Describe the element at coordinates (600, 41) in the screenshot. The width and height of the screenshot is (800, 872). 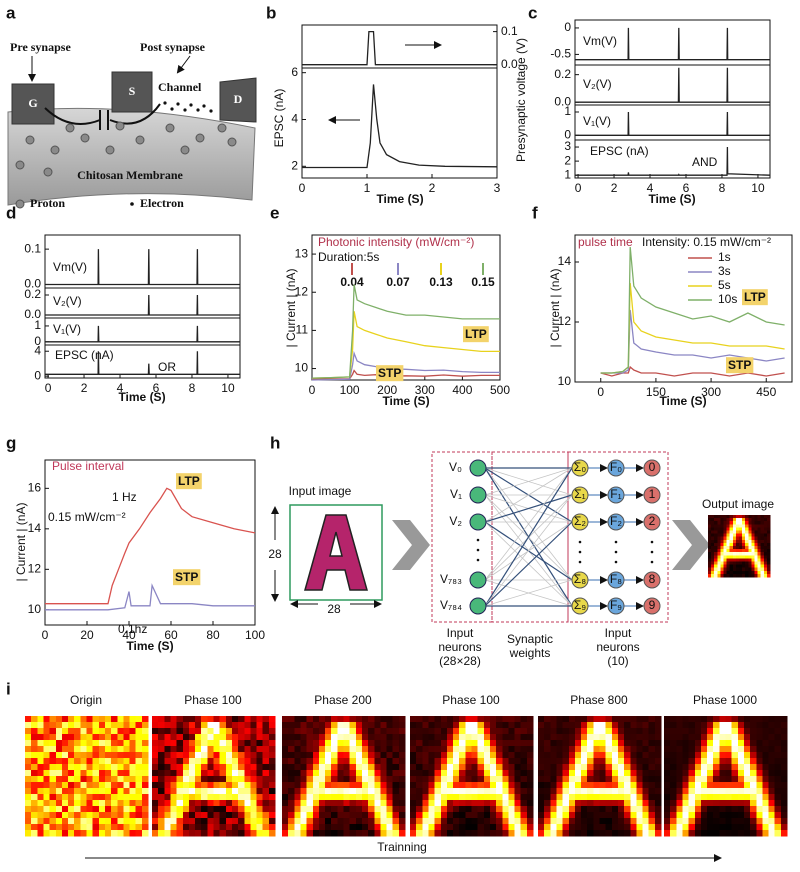
I see `subplot-label: Vm(V)` at that location.